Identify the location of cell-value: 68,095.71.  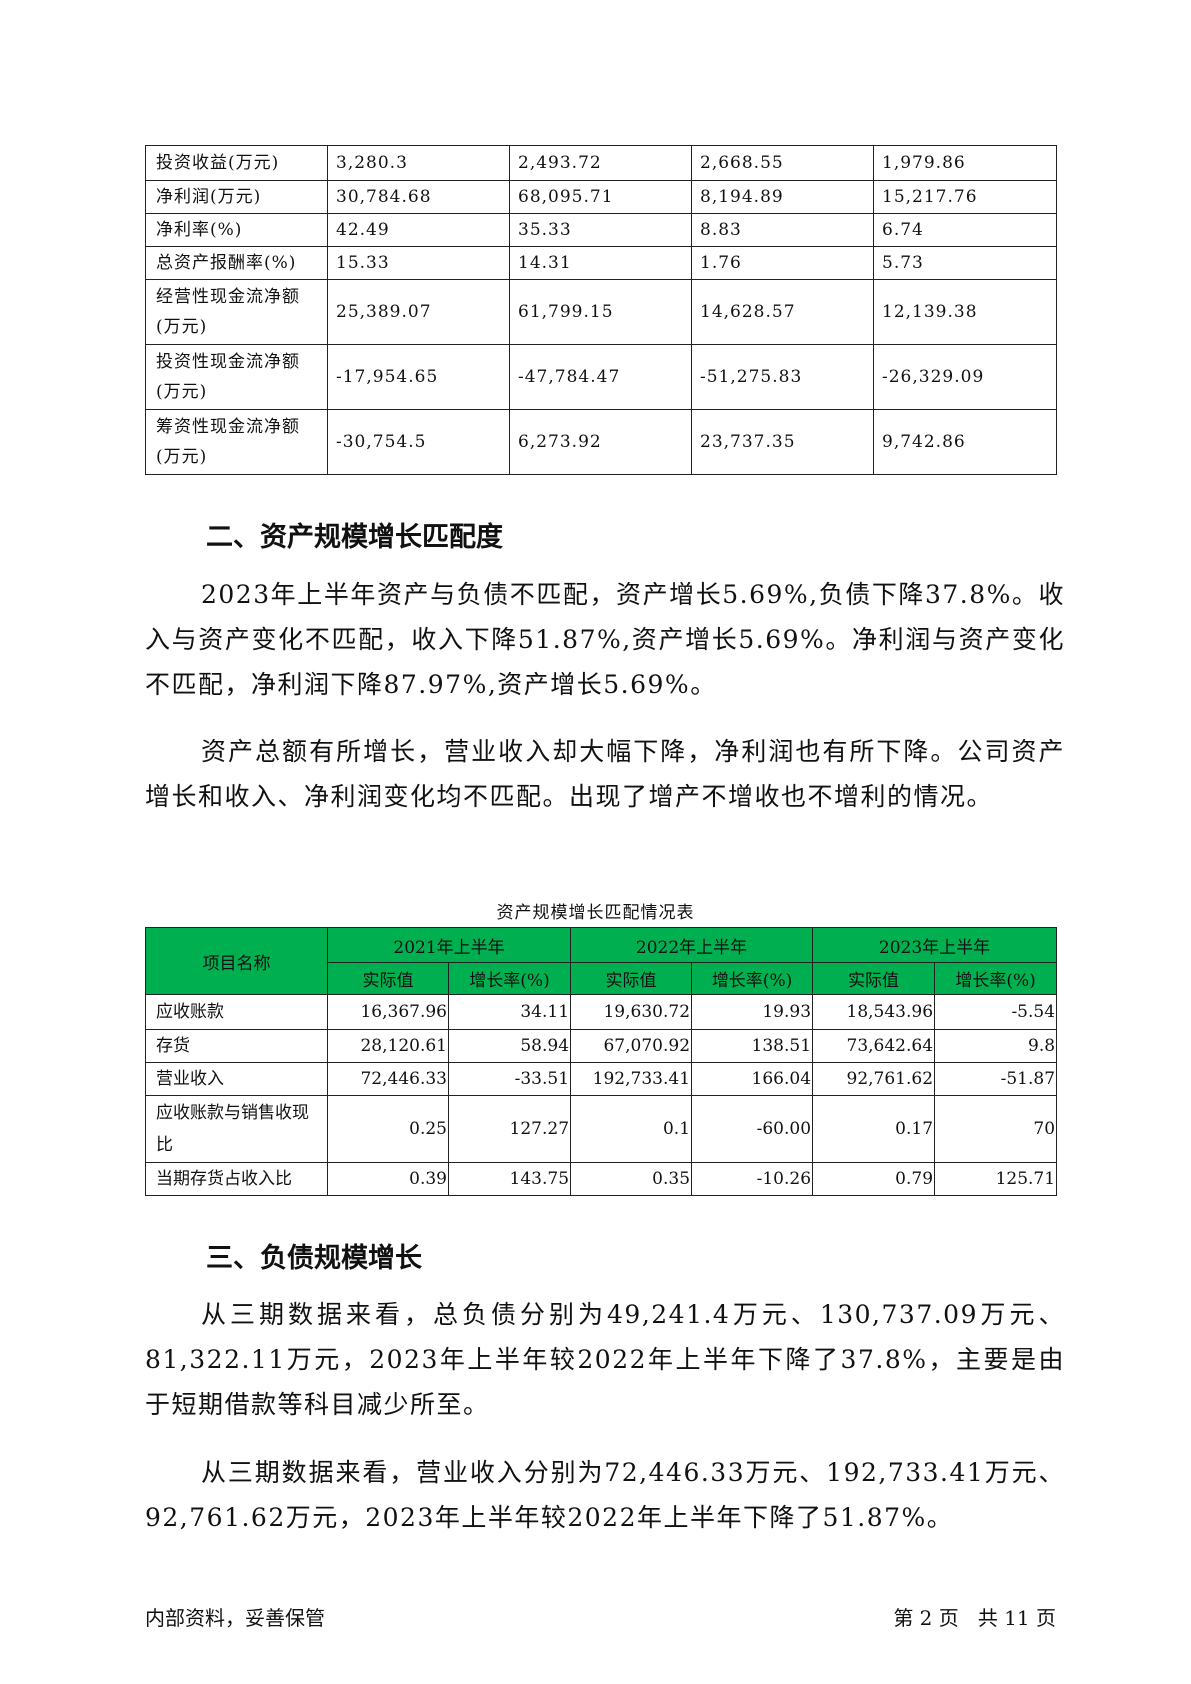
(600, 197).